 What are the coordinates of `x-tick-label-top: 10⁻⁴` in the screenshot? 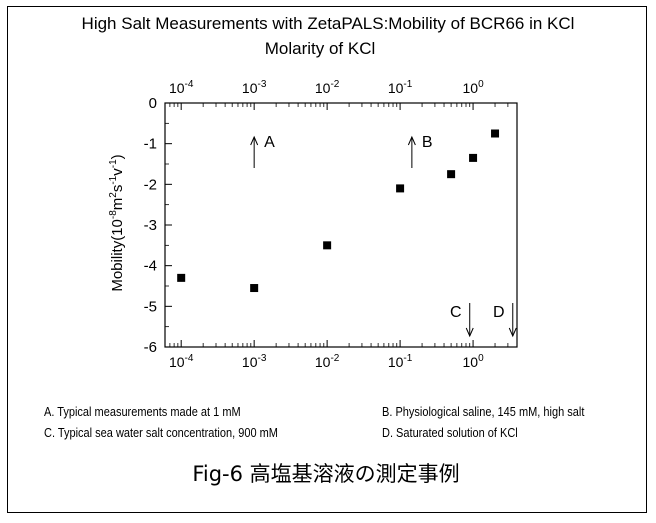 It's located at (181, 87).